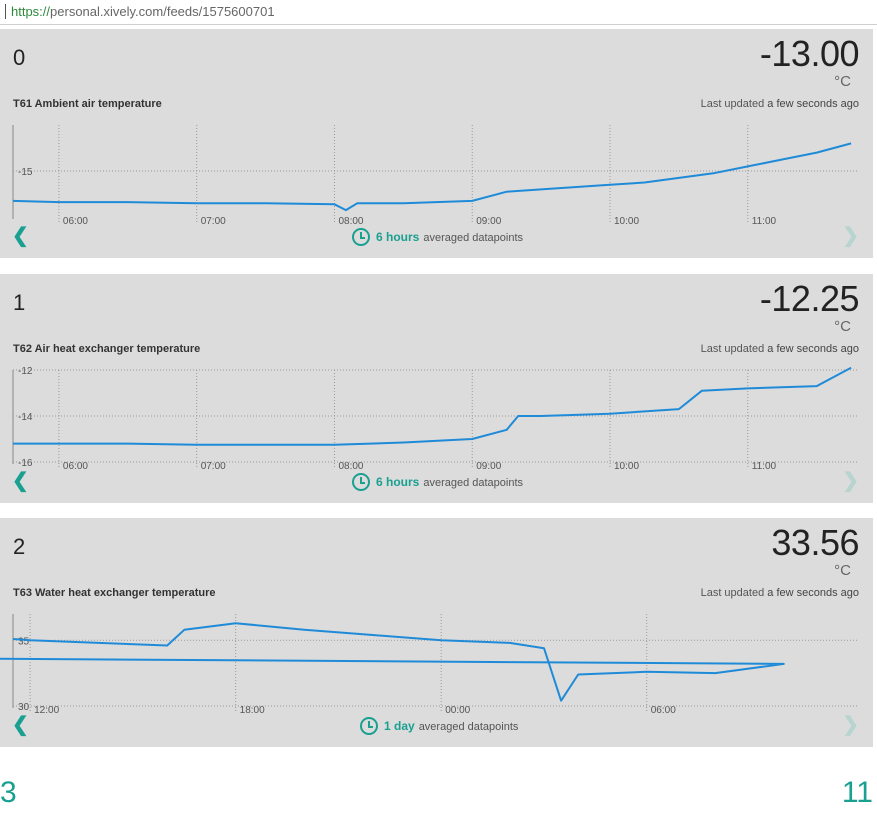  Describe the element at coordinates (87, 104) in the screenshot. I see `datastream-name: T61 Ambient air temperature` at that location.